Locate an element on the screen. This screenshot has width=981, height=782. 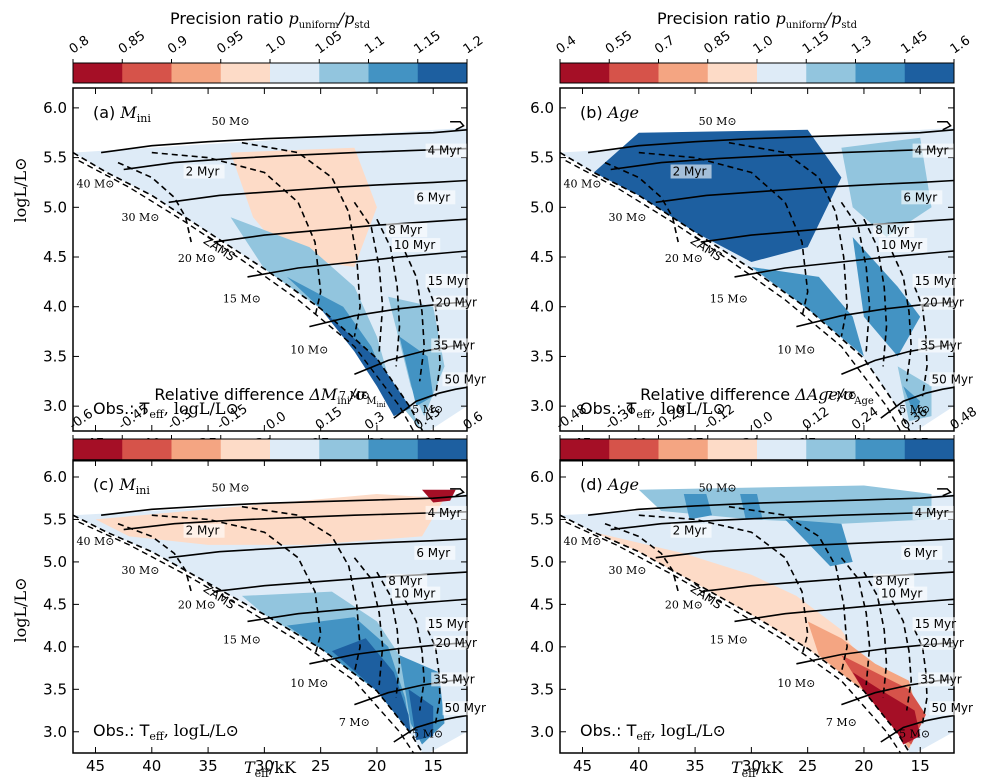
colorbar-tick-label: 1.2 is located at coordinates (474, 45).